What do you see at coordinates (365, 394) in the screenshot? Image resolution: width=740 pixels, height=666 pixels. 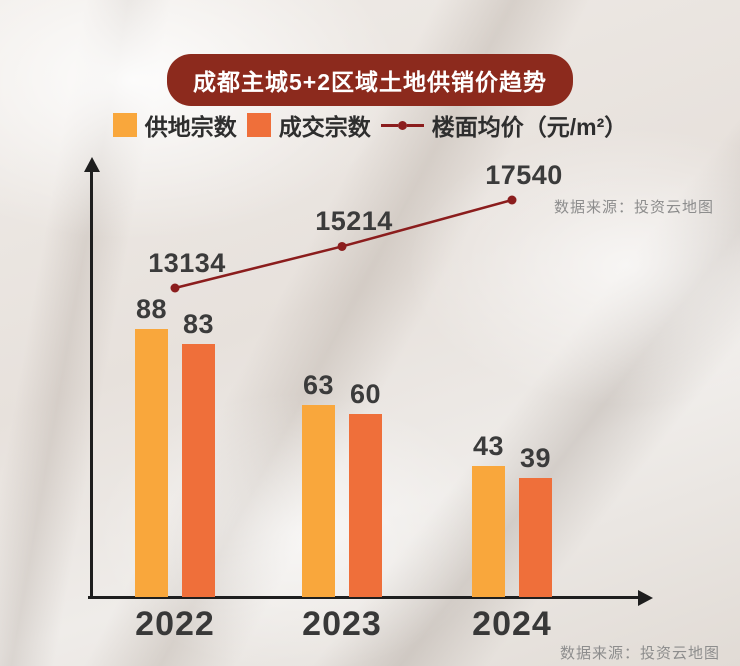 I see `bar-value-sold-2023: 60` at bounding box center [365, 394].